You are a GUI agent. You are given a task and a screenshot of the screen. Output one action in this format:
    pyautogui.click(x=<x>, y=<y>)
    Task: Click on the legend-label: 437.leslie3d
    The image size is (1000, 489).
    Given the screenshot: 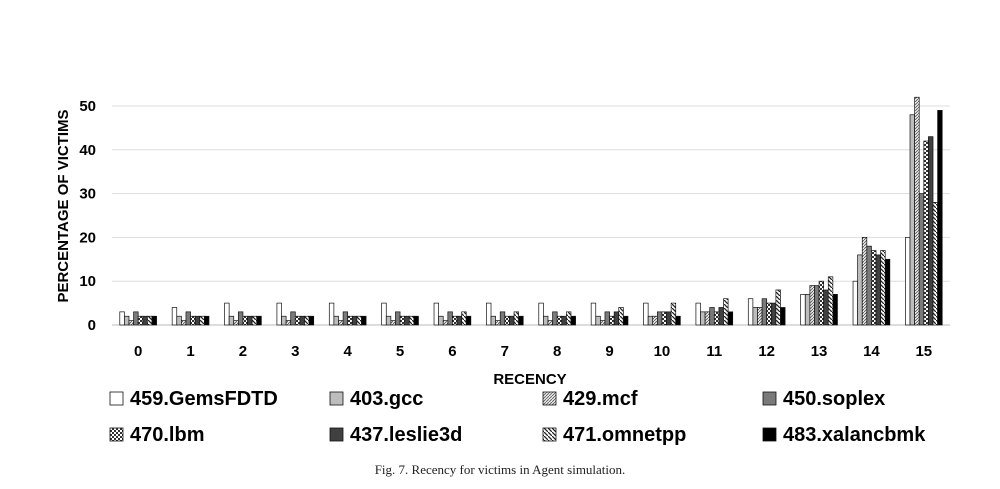 What is the action you would take?
    pyautogui.click(x=406, y=435)
    